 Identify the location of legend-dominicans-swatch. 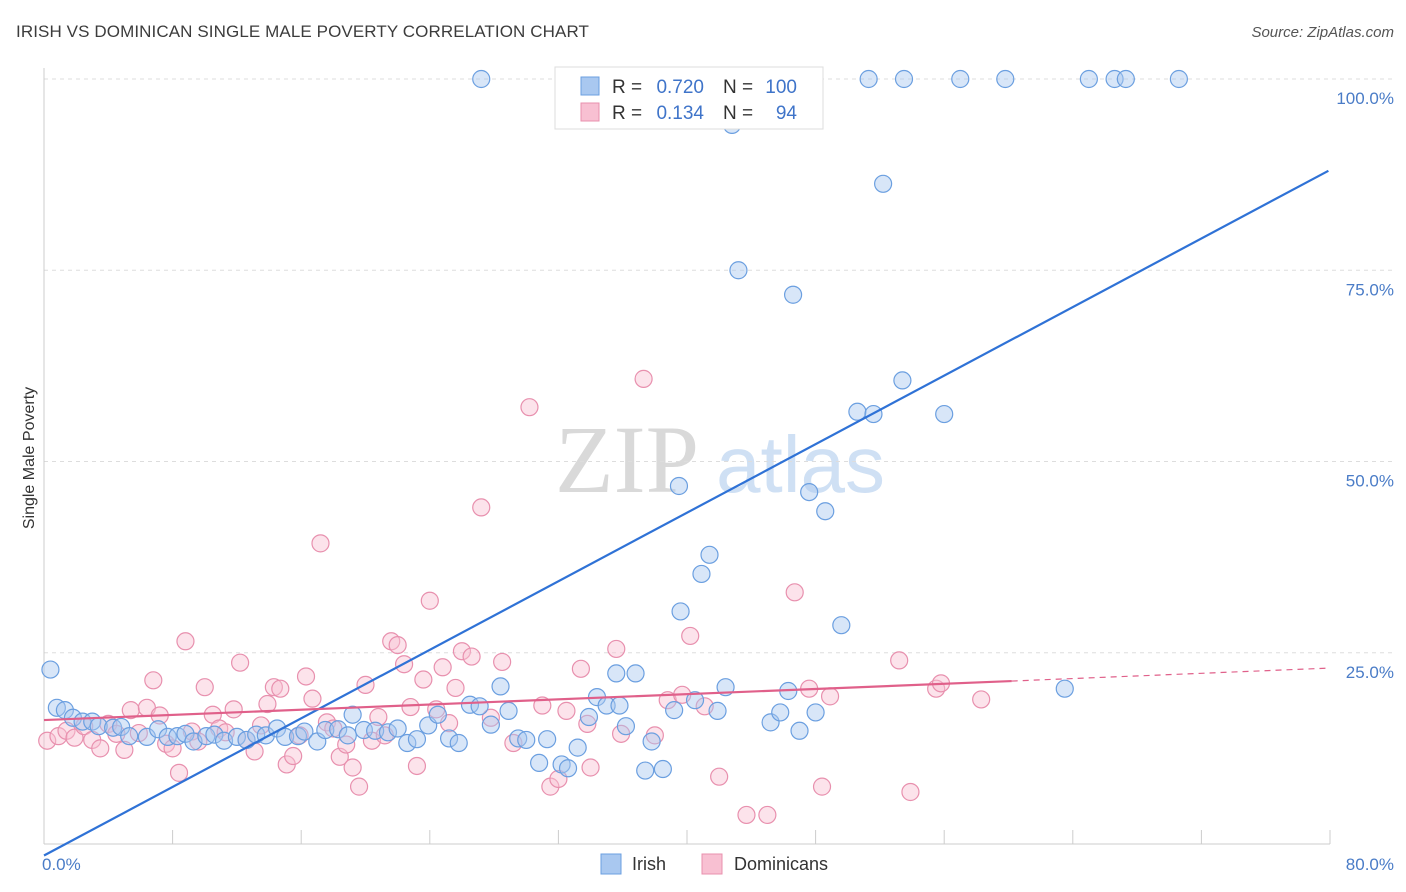
(712, 864).